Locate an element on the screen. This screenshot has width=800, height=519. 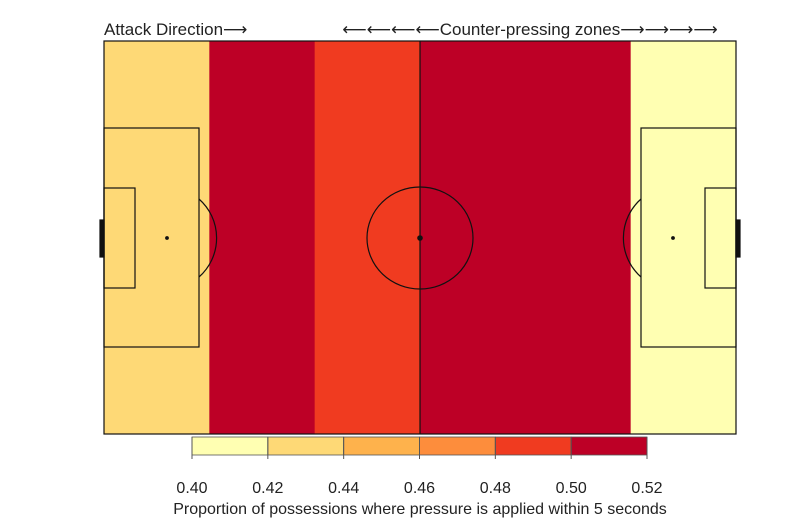
colorbar-tick-label: 0.50 is located at coordinates (571, 488).